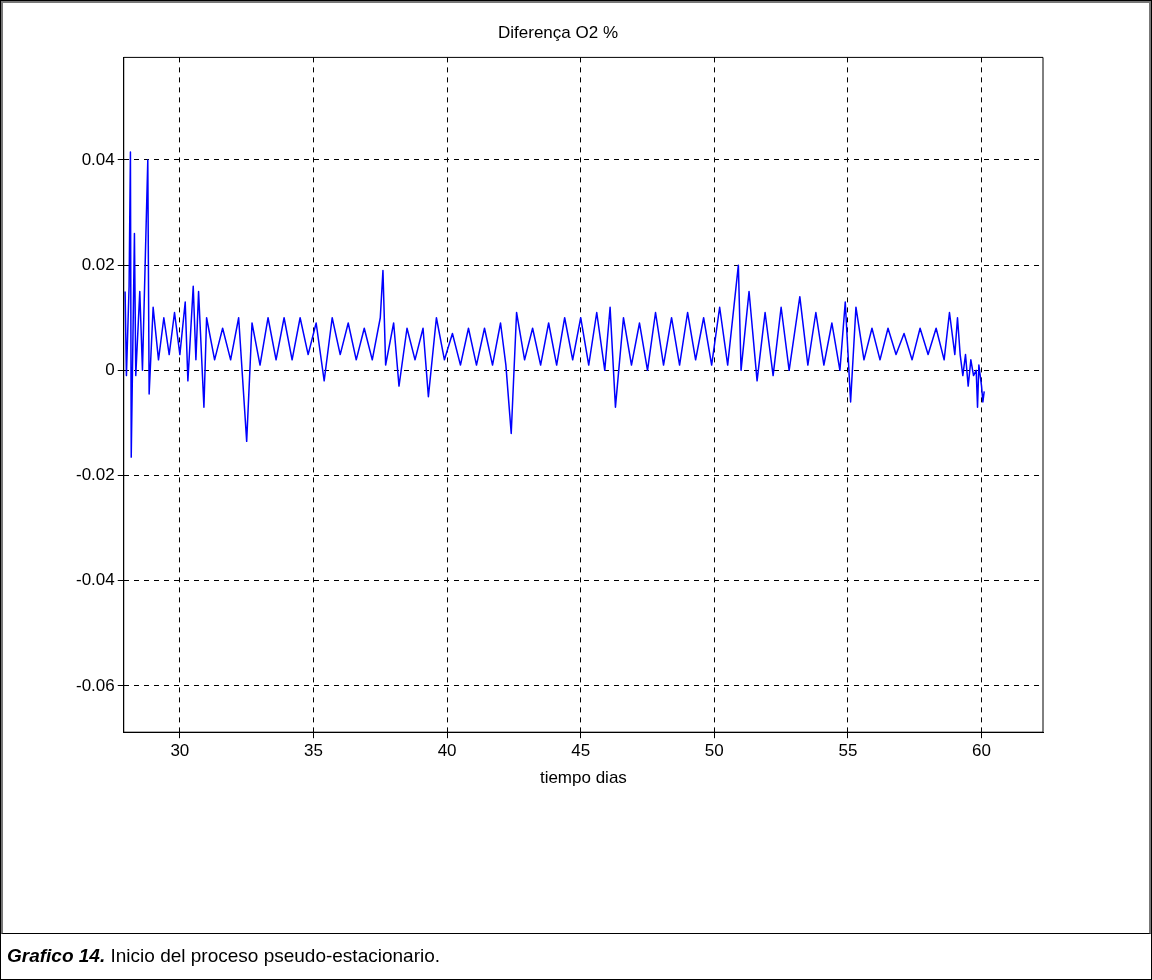 Image resolution: width=1152 pixels, height=980 pixels. What do you see at coordinates (180, 751) in the screenshot?
I see `x-tick-label: 30` at bounding box center [180, 751].